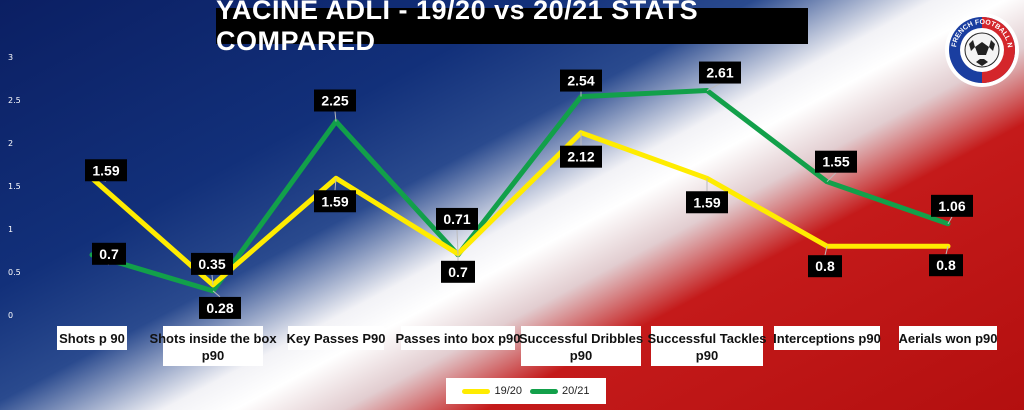 Image resolution: width=1024 pixels, height=410 pixels. What do you see at coordinates (576, 391) in the screenshot?
I see `legend-label-2021: 20/21` at bounding box center [576, 391].